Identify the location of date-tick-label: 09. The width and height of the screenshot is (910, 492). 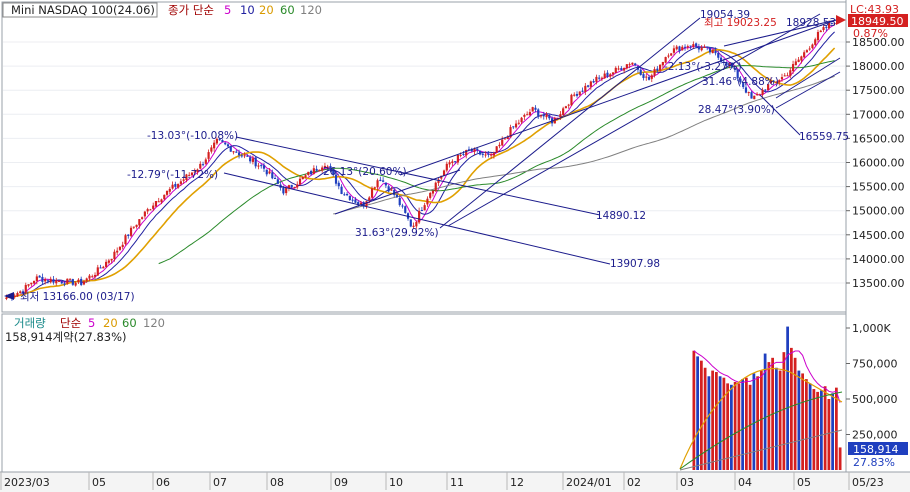
(341, 482).